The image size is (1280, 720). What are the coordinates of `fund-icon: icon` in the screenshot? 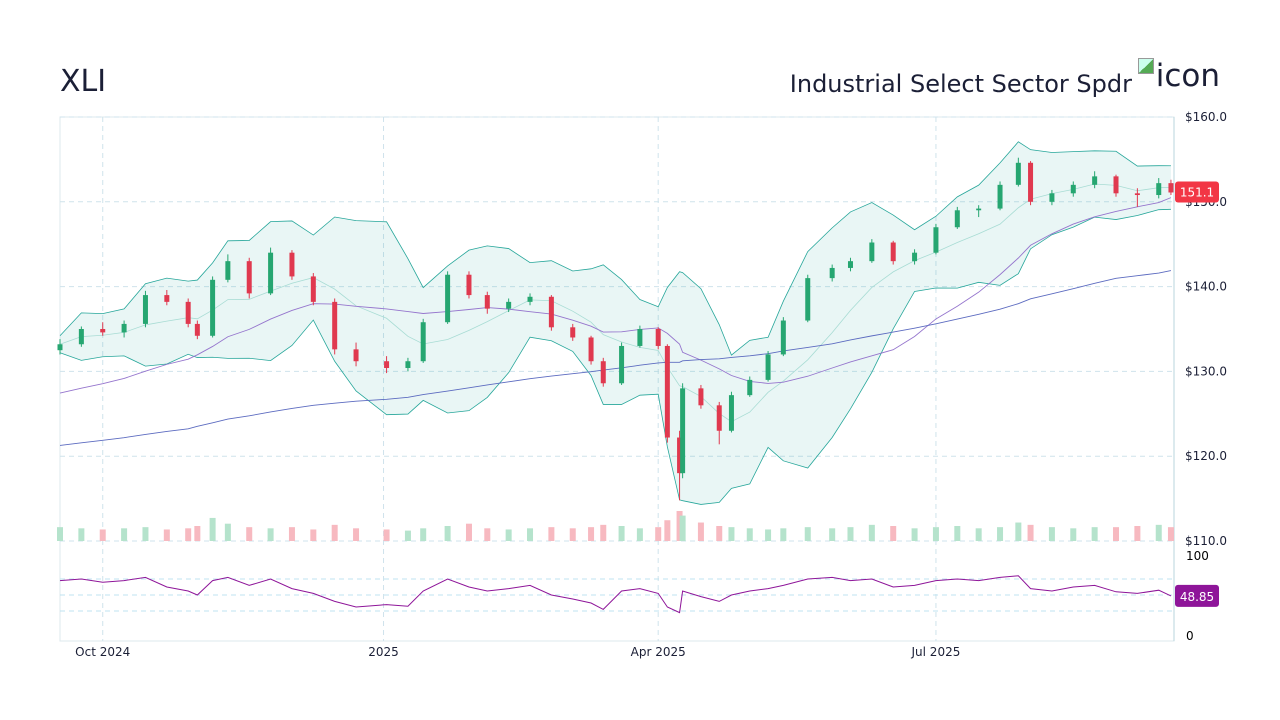 It's located at (1178, 76).